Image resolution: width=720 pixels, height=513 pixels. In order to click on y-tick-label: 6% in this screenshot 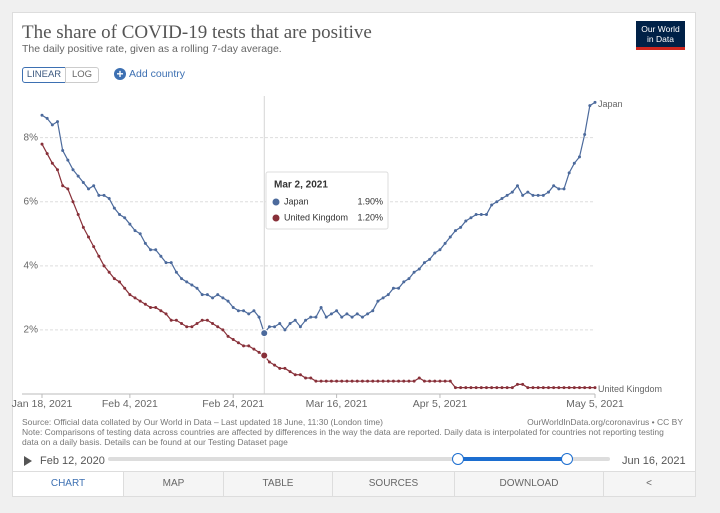, I will do `click(31, 201)`.